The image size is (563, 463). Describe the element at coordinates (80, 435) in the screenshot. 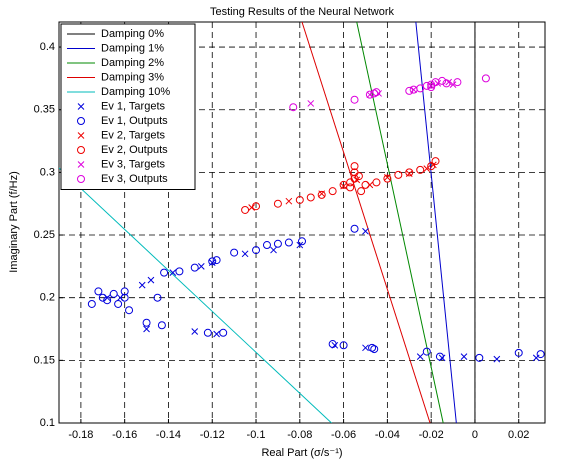

I see `x-tick-label: -0.18` at that location.